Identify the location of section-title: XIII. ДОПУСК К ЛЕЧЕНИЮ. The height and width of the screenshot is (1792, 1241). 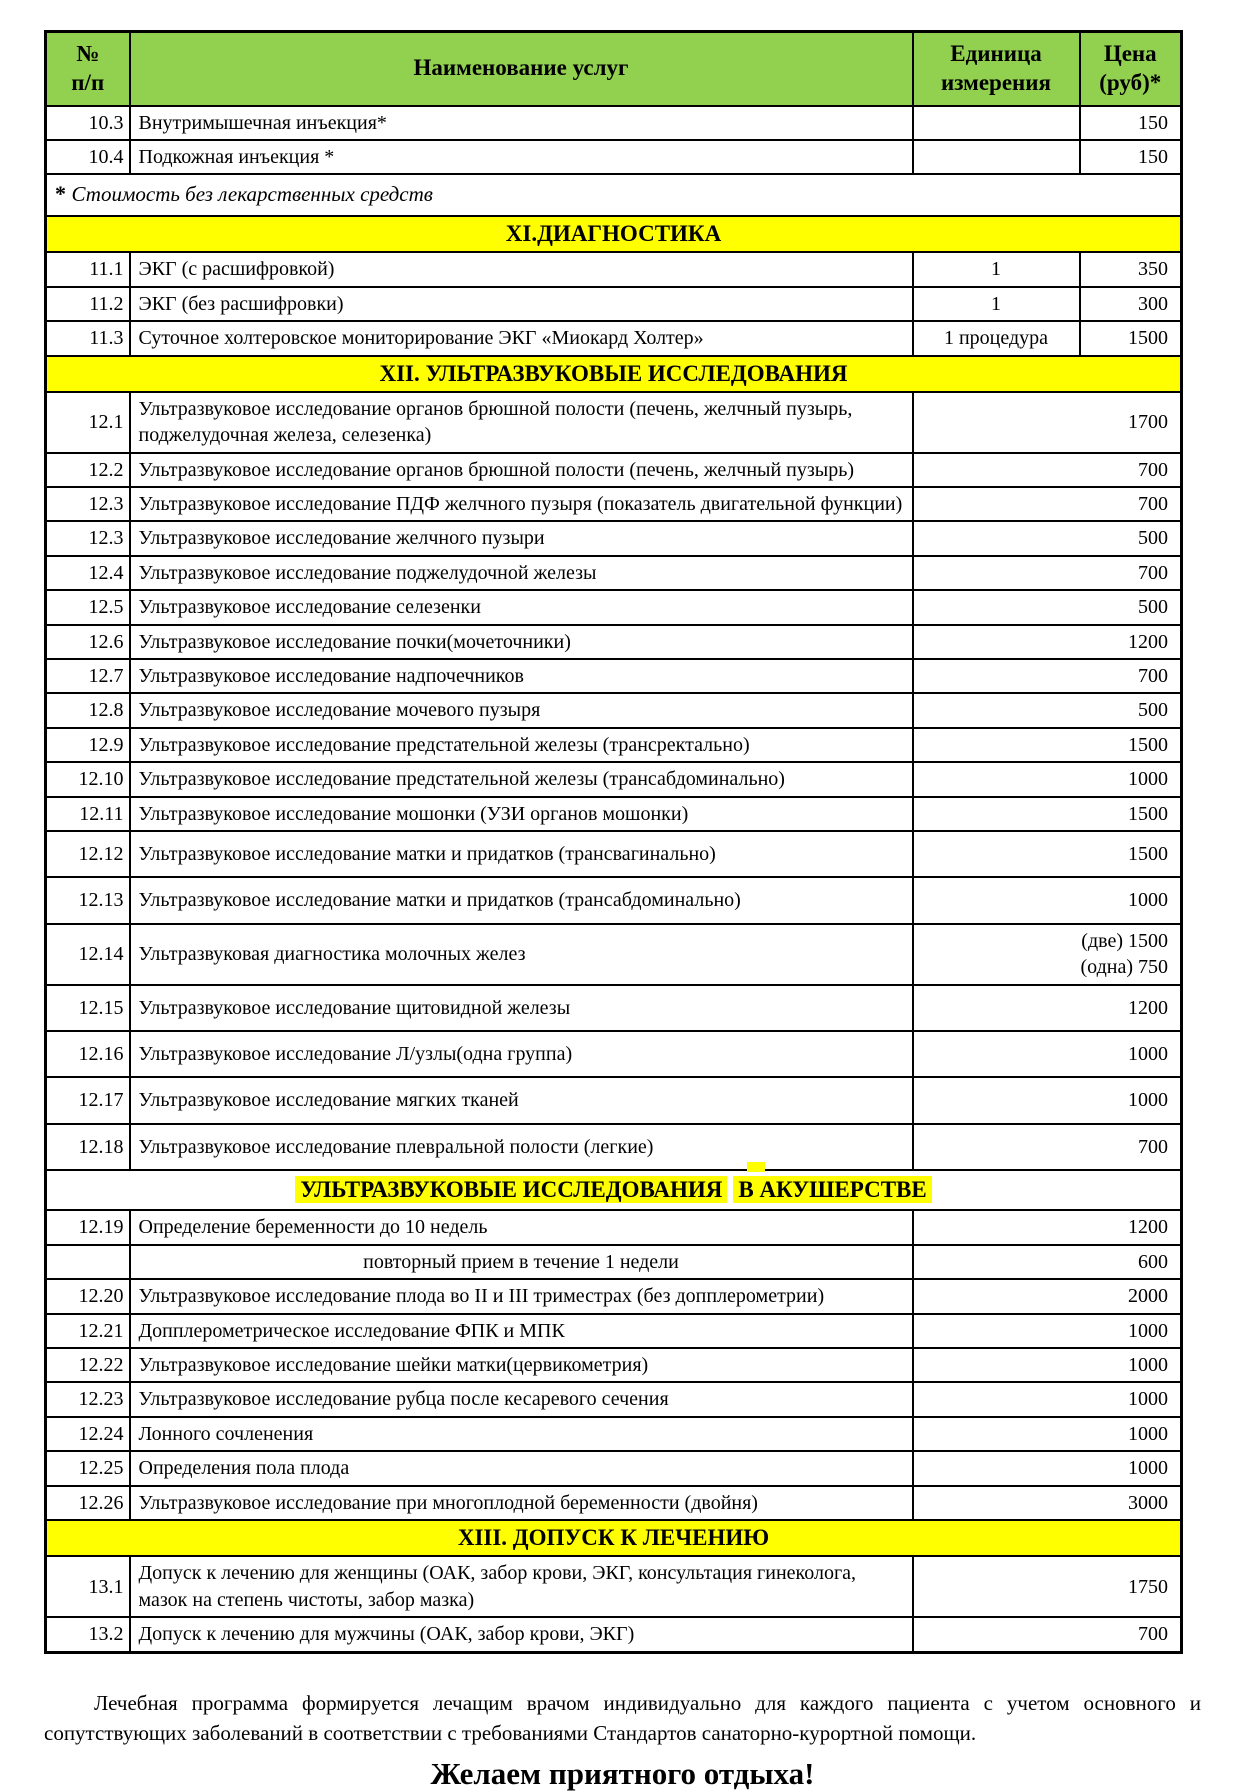
(613, 1538).